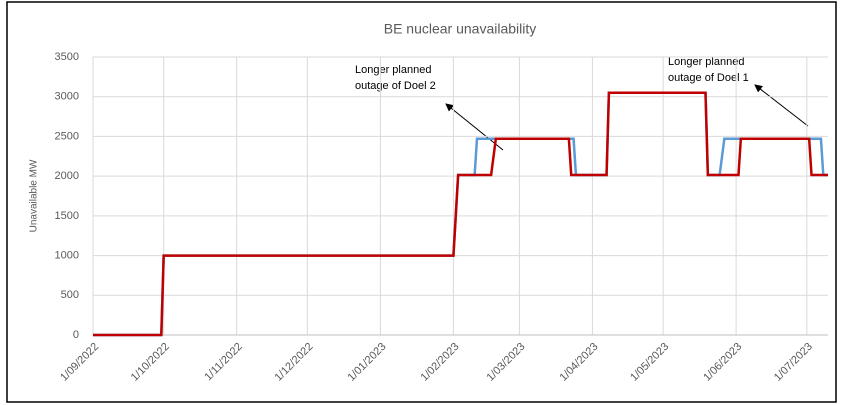 This screenshot has width=845, height=405. I want to click on y-tick-label: 3000, so click(67, 97).